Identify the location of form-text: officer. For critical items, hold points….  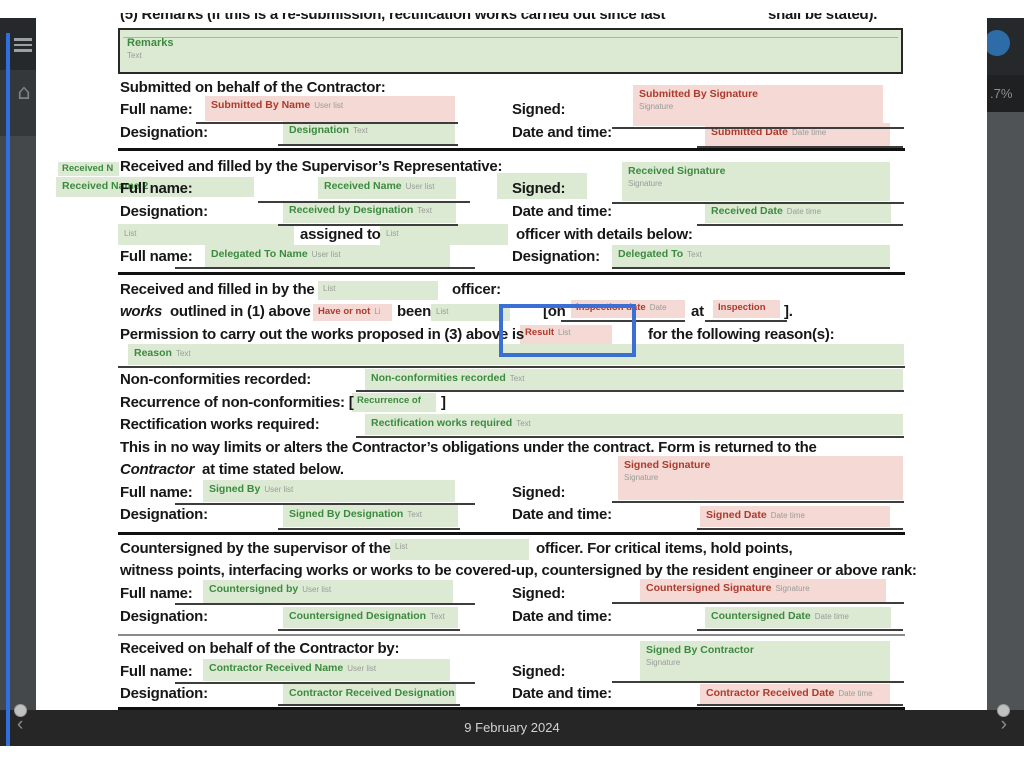
(664, 548).